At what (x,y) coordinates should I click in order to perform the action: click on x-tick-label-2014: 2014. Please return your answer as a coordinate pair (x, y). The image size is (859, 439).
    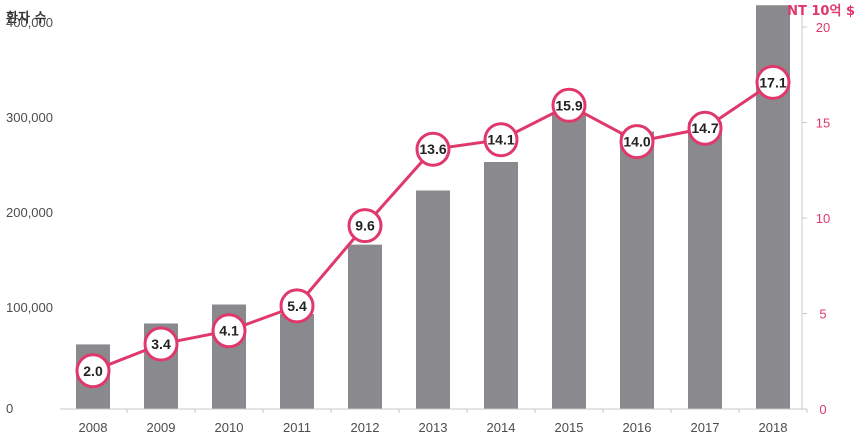
    Looking at the image, I should click on (501, 427).